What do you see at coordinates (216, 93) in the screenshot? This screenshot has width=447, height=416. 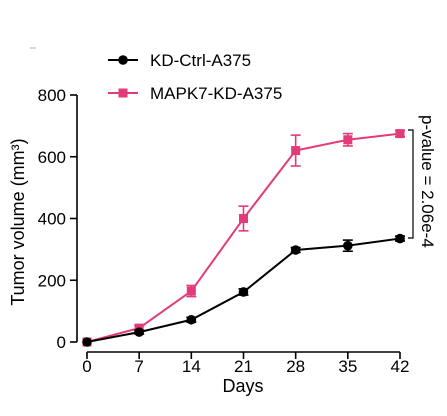 I see `legend-label-kd: MAPK7-KD-A375` at bounding box center [216, 93].